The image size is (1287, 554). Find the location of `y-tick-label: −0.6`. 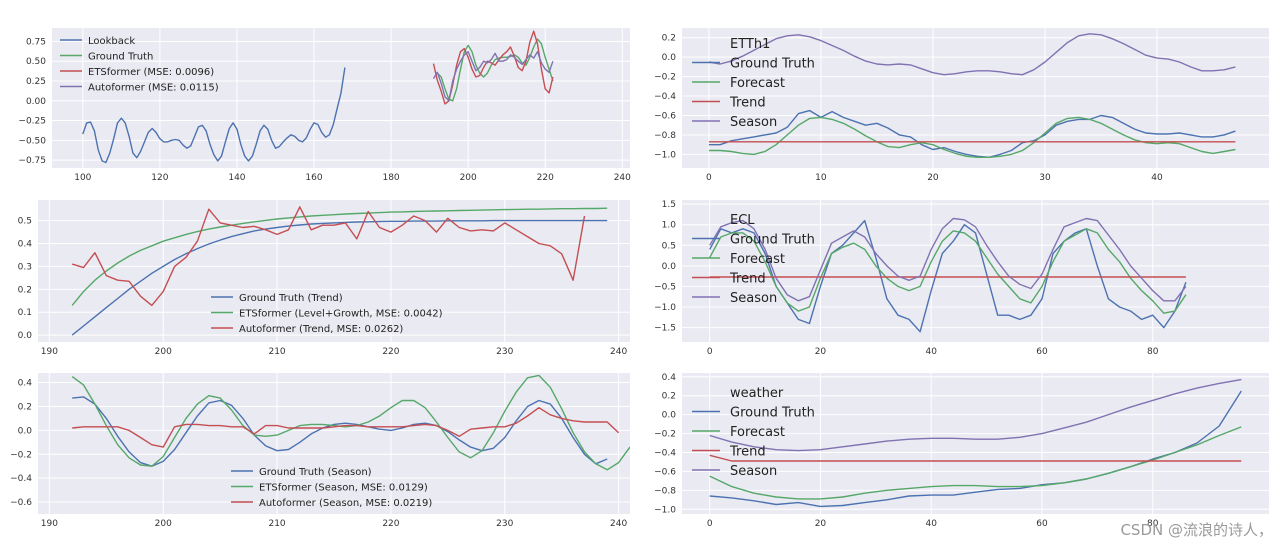

y-tick-label: −0.6 is located at coordinates (21, 503).